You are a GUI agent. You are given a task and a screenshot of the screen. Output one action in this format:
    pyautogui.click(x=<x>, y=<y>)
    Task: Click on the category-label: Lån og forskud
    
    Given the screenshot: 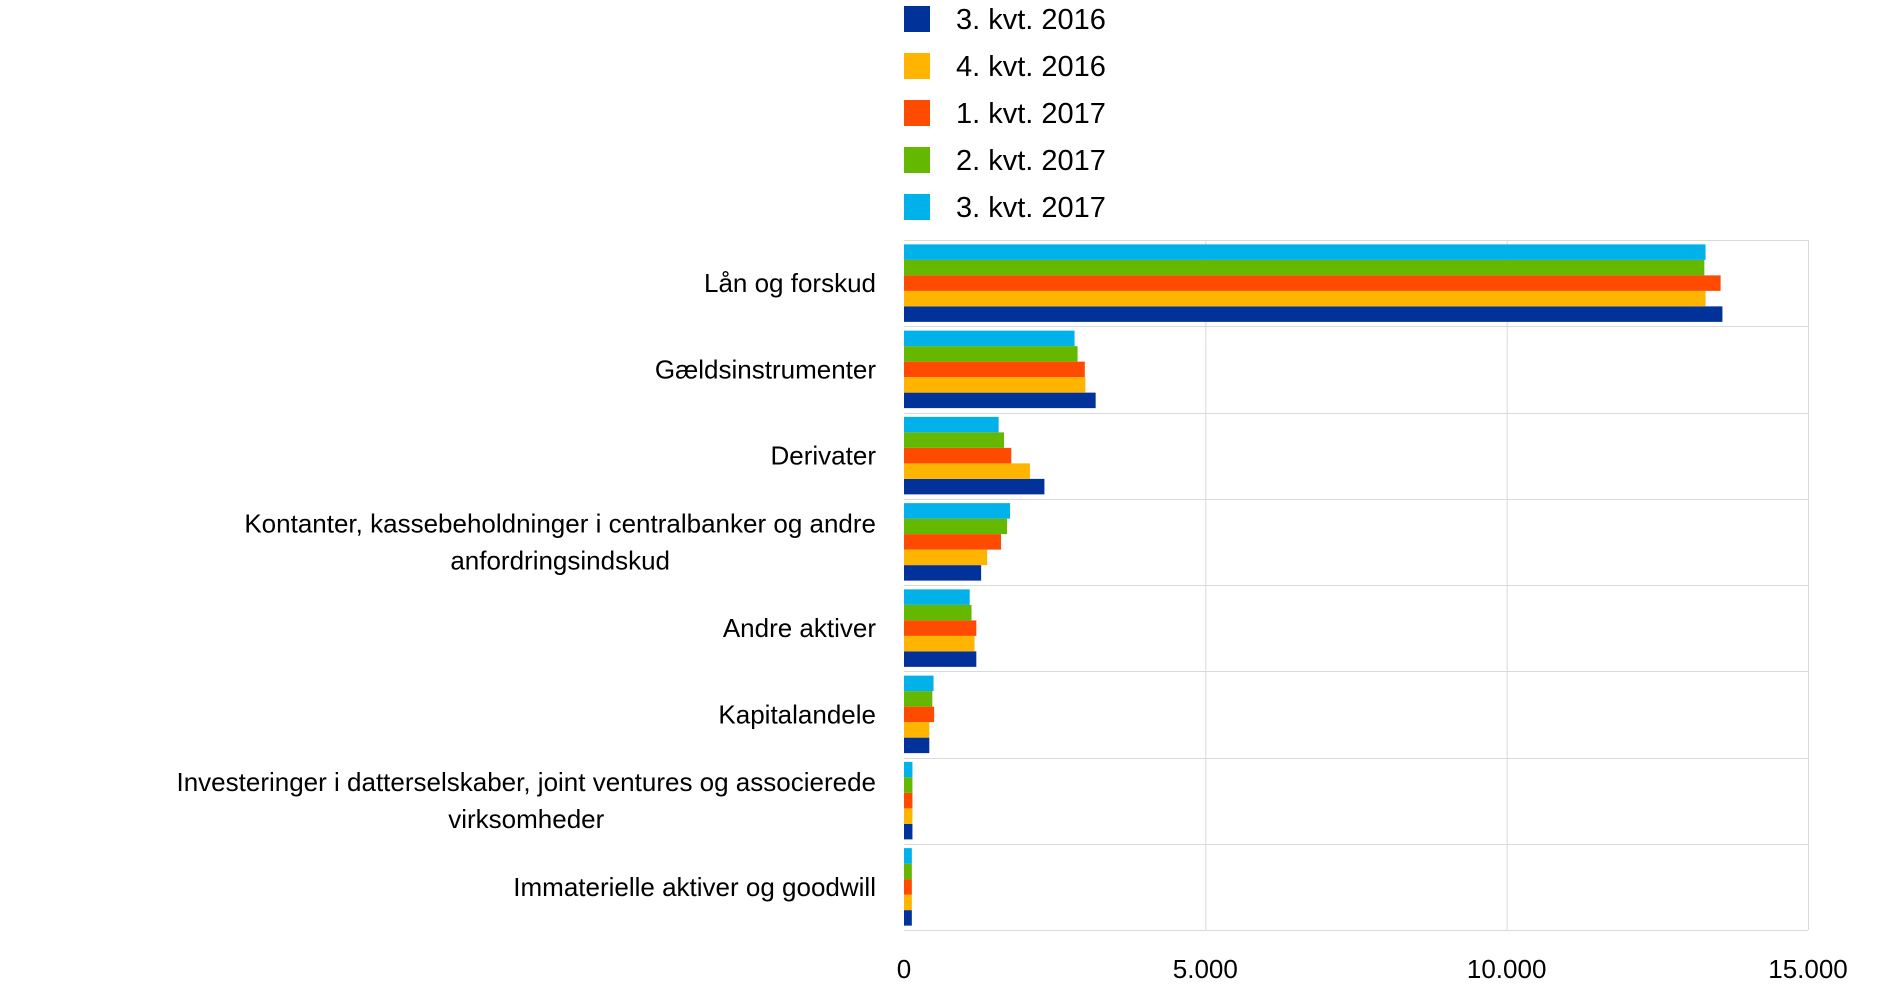 What is the action you would take?
    pyautogui.click(x=790, y=283)
    